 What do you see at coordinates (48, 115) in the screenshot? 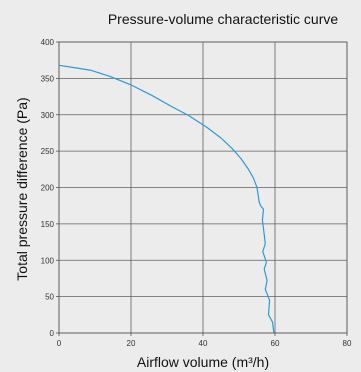
I see `y-tick-label: 300` at bounding box center [48, 115].